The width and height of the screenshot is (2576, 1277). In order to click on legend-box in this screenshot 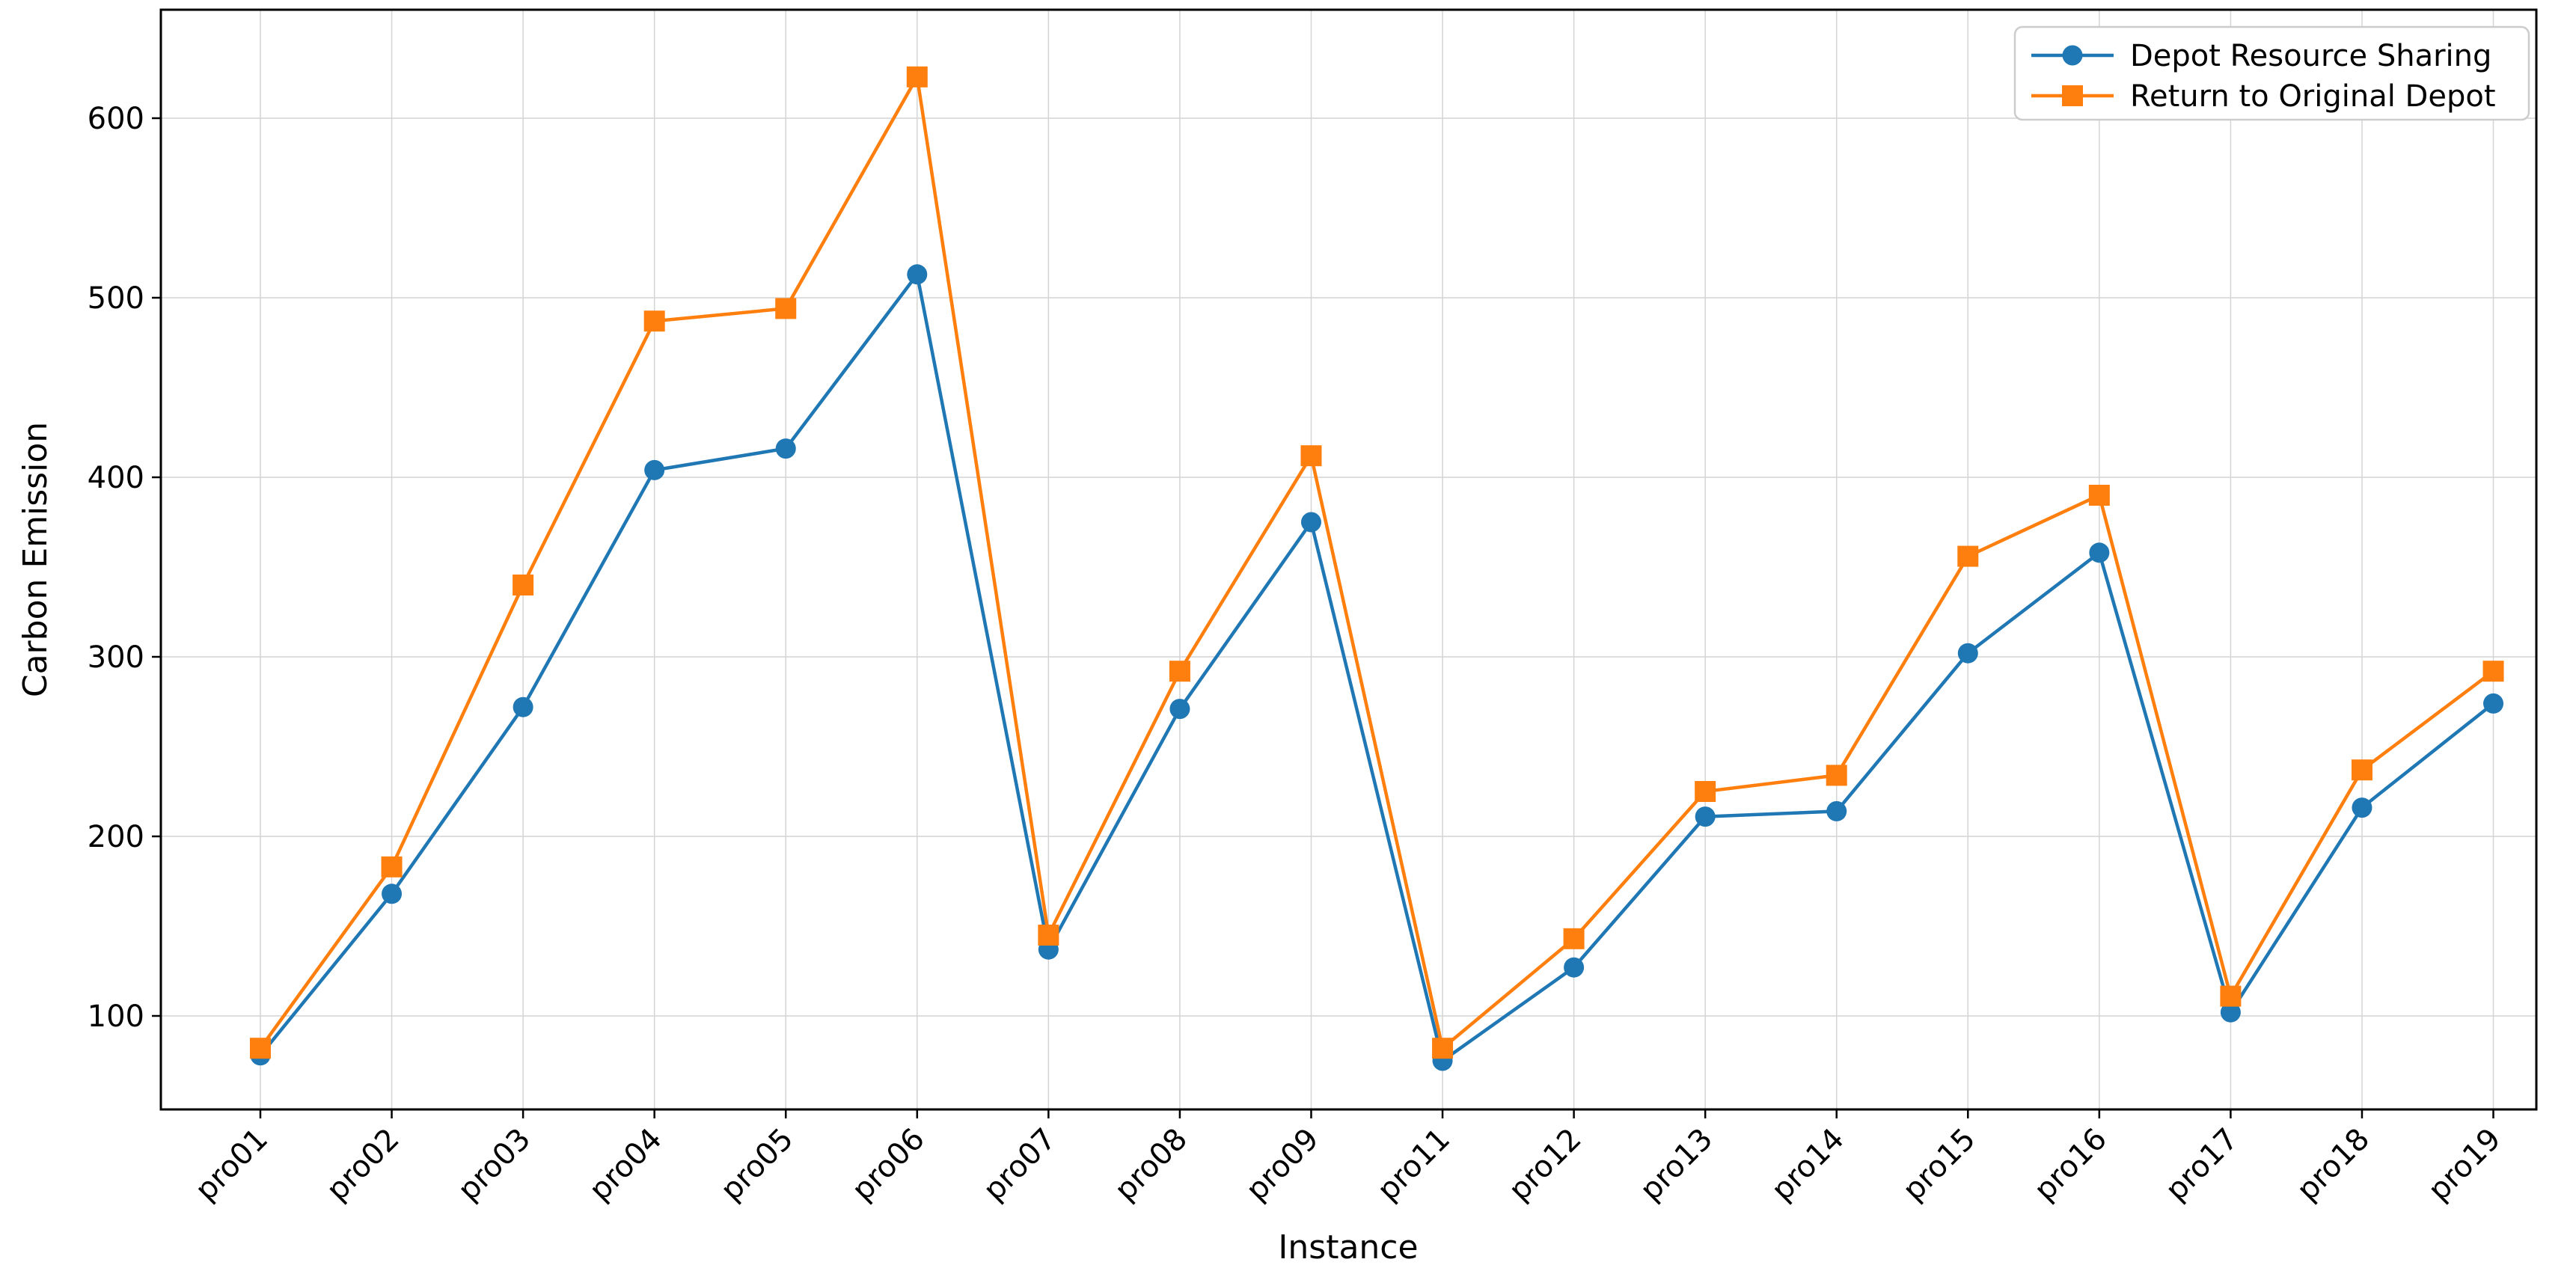, I will do `click(2271, 73)`.